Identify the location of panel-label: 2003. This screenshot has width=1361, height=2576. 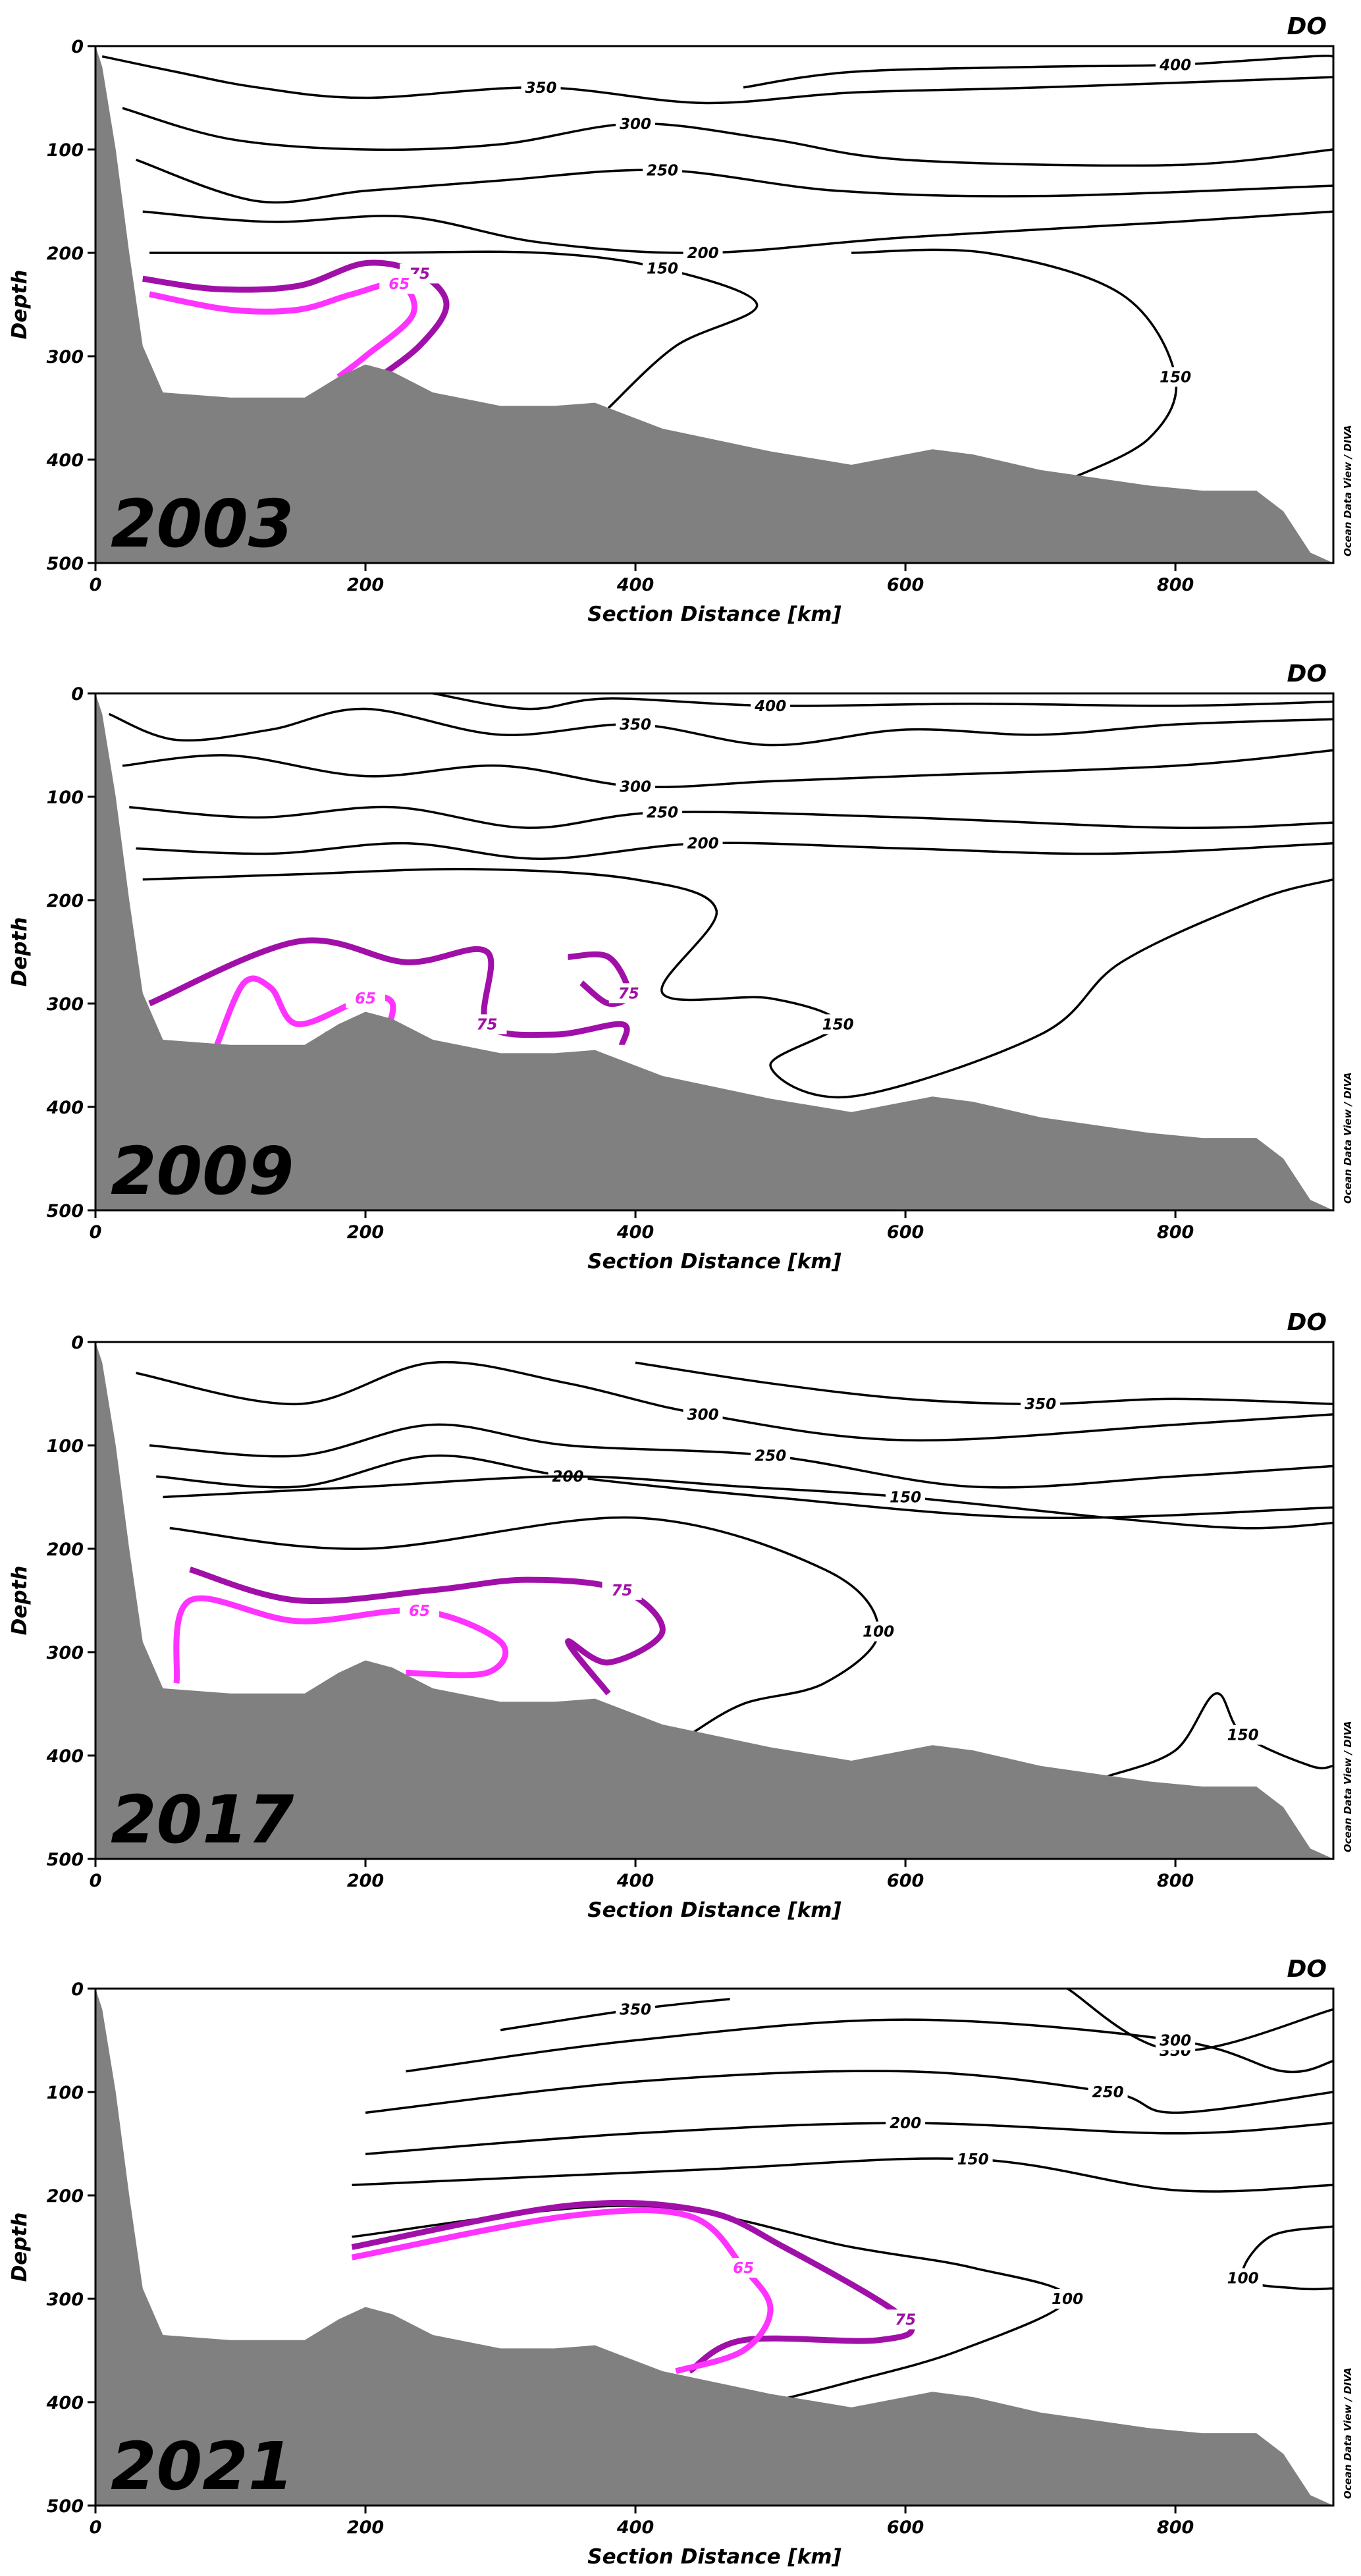
(202, 523).